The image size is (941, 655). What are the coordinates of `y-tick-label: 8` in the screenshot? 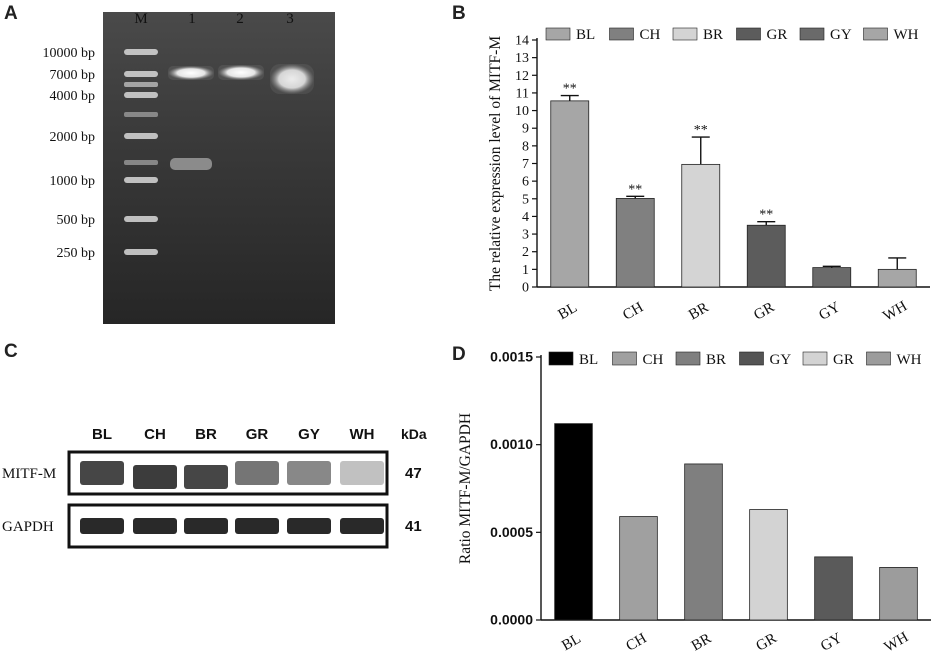 It's located at (525, 146).